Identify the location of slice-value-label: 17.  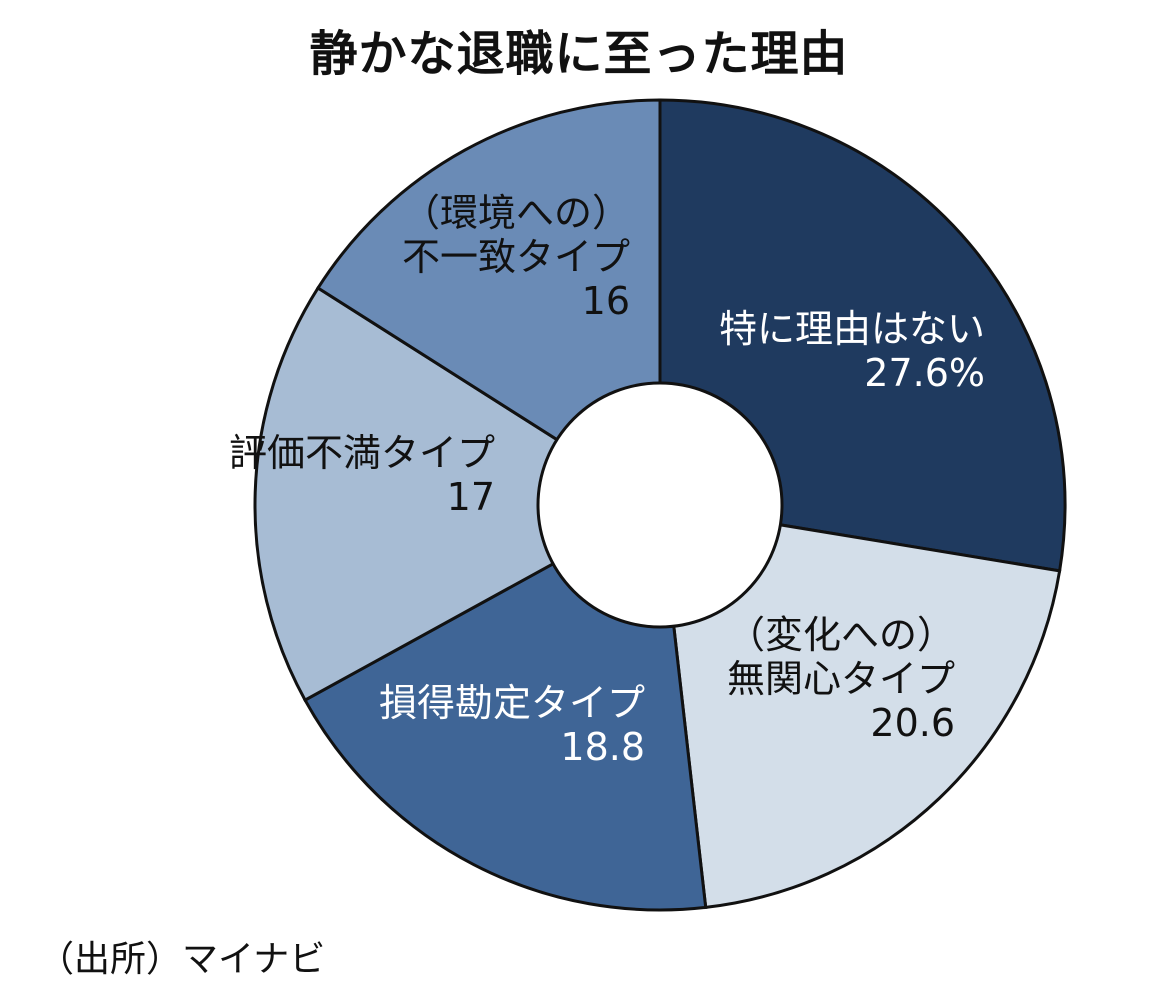
(471, 497).